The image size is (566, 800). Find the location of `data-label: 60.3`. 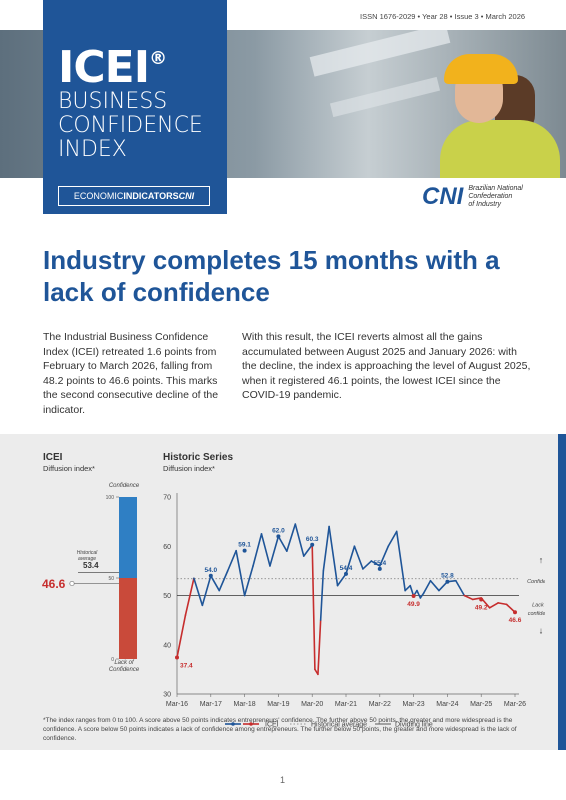

data-label: 60.3 is located at coordinates (312, 539).